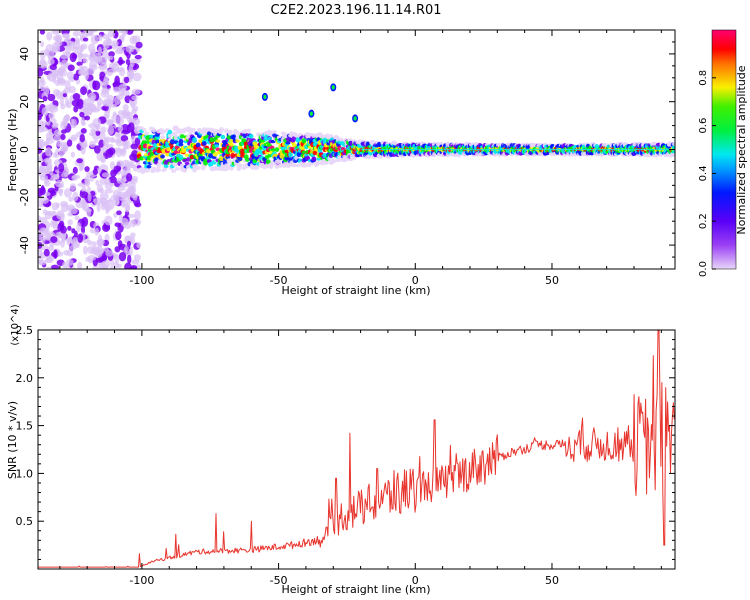 Image resolution: width=750 pixels, height=600 pixels. What do you see at coordinates (141, 580) in the screenshot?
I see `x-tick-label: -100` at bounding box center [141, 580].